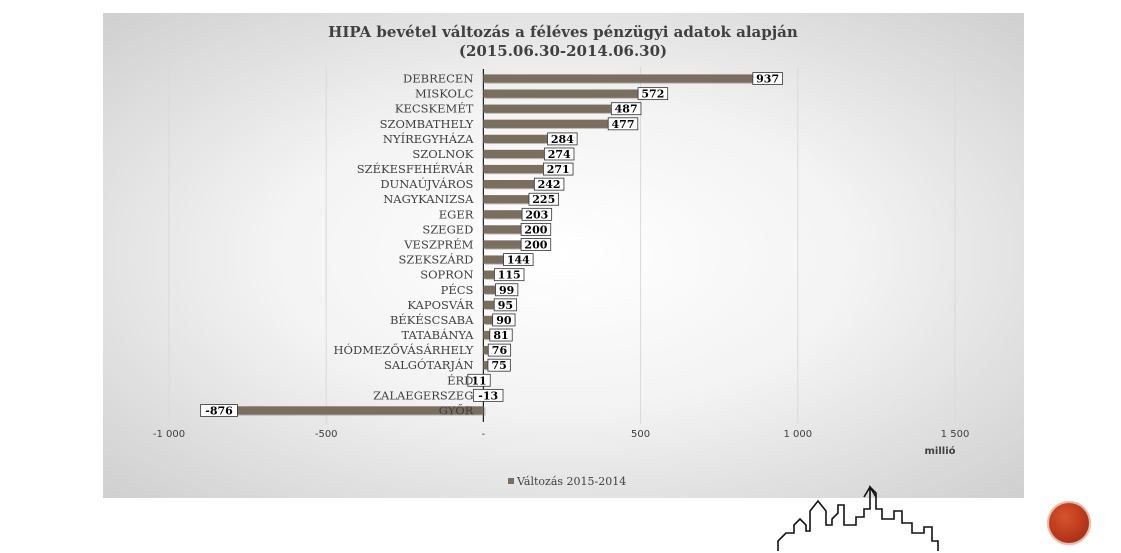  I want to click on x-tick-label: -500, so click(326, 434).